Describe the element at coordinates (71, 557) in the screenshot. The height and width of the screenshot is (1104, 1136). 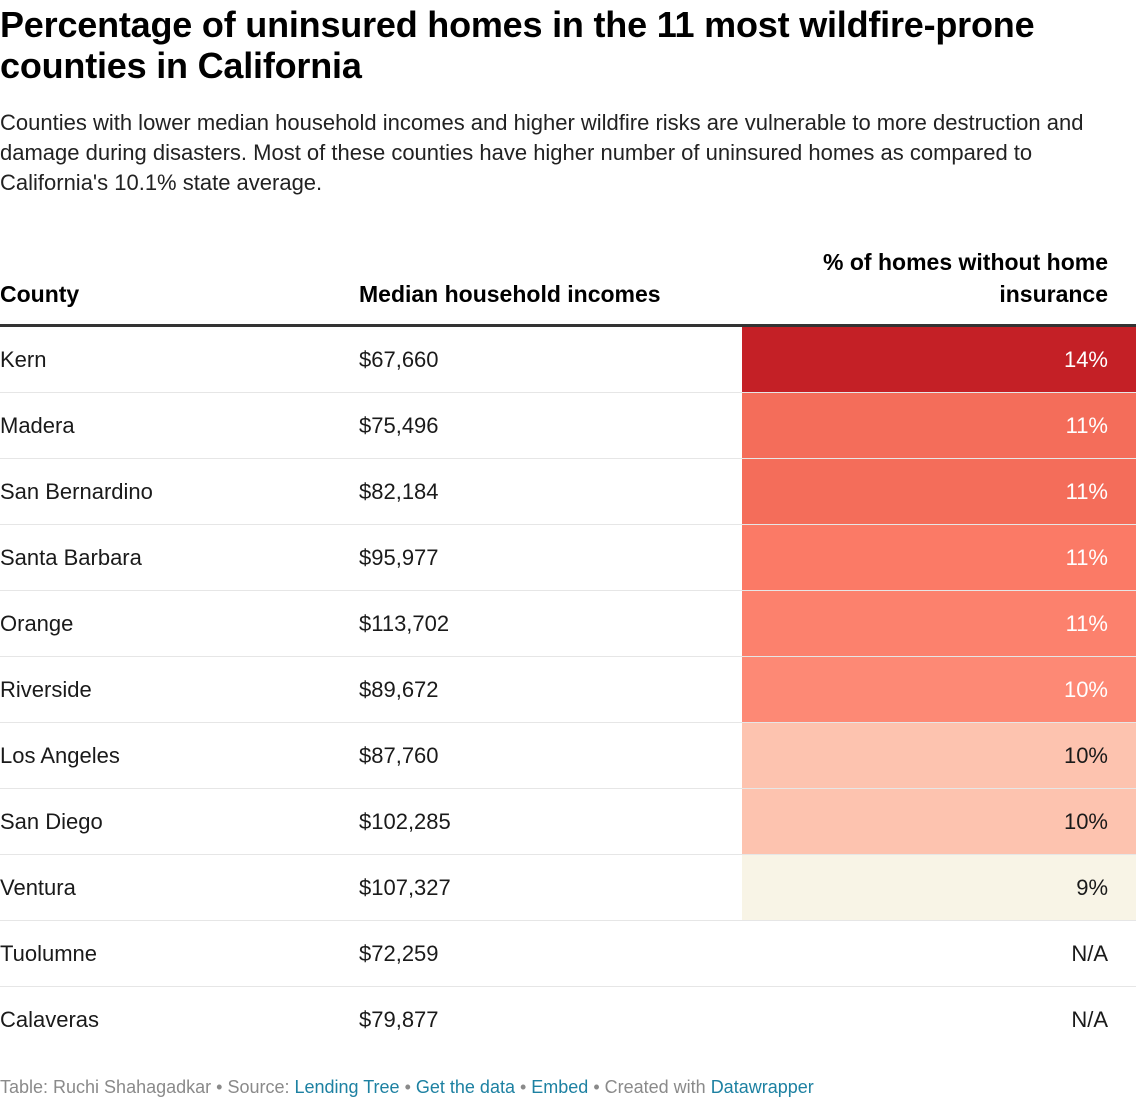
I see `county-cell: Santa Barbara` at that location.